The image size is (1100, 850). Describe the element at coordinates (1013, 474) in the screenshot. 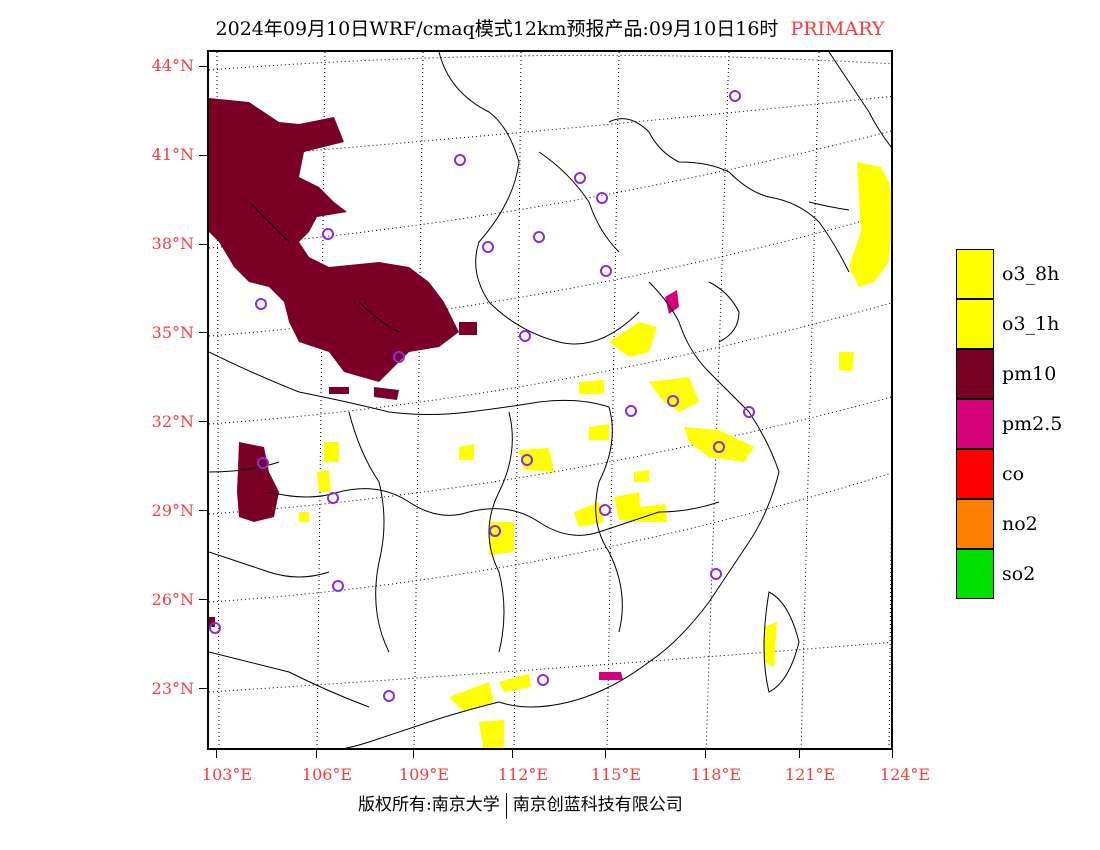

I see `legend-label: co` at that location.